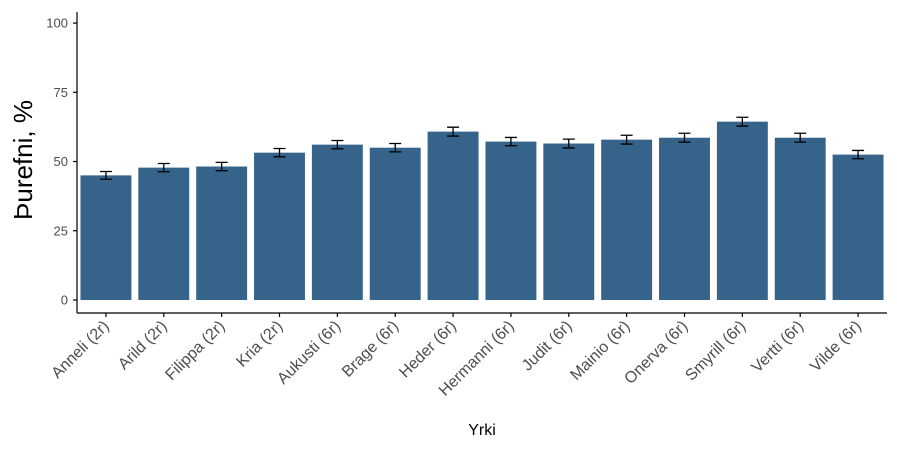 The image size is (897, 449). Describe the element at coordinates (61, 92) in the screenshot. I see `y-tick-label: 75` at that location.